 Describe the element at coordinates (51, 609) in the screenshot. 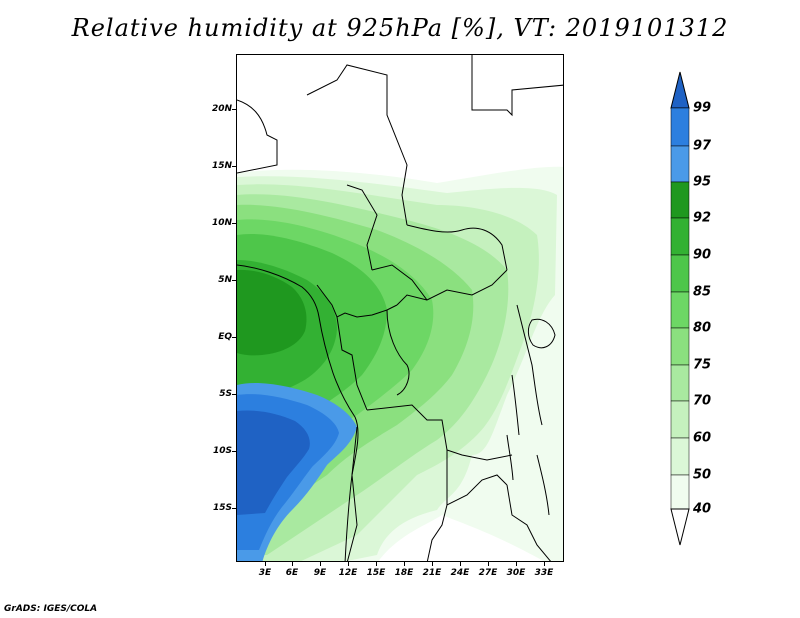

I see `grads-credit: GrADS: IGES/COLA` at that location.